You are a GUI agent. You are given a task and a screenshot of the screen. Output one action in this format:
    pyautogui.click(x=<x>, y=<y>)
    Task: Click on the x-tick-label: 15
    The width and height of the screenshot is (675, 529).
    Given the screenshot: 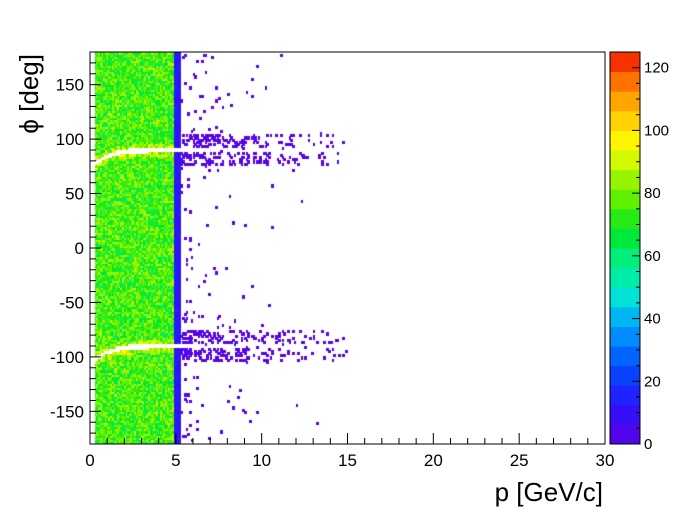 What is the action you would take?
    pyautogui.click(x=347, y=460)
    